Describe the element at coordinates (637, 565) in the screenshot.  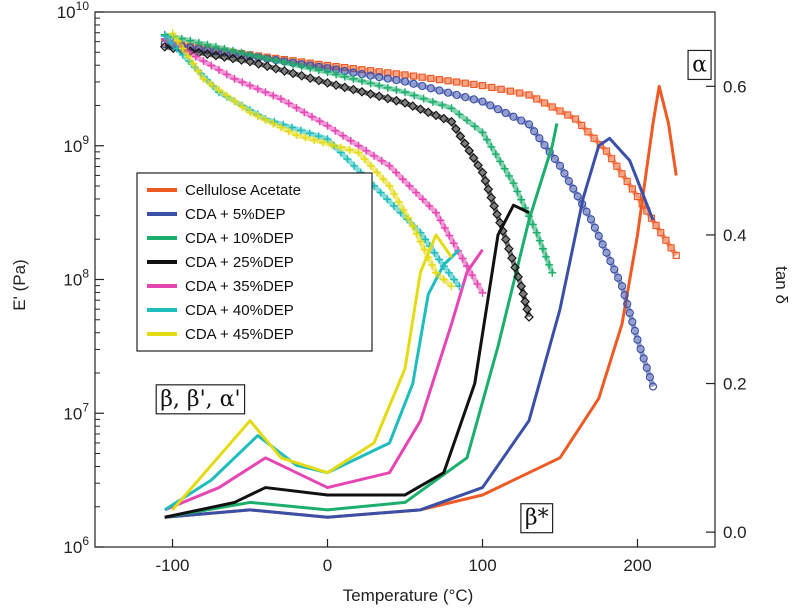
I see `x-tick-label: 200` at that location.